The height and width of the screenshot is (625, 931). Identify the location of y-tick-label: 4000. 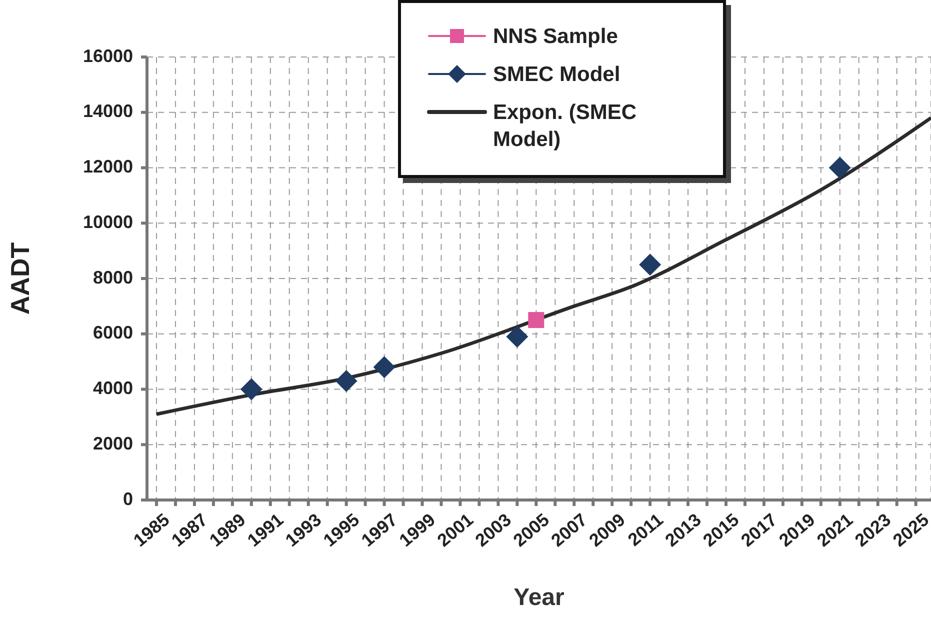
(112, 388).